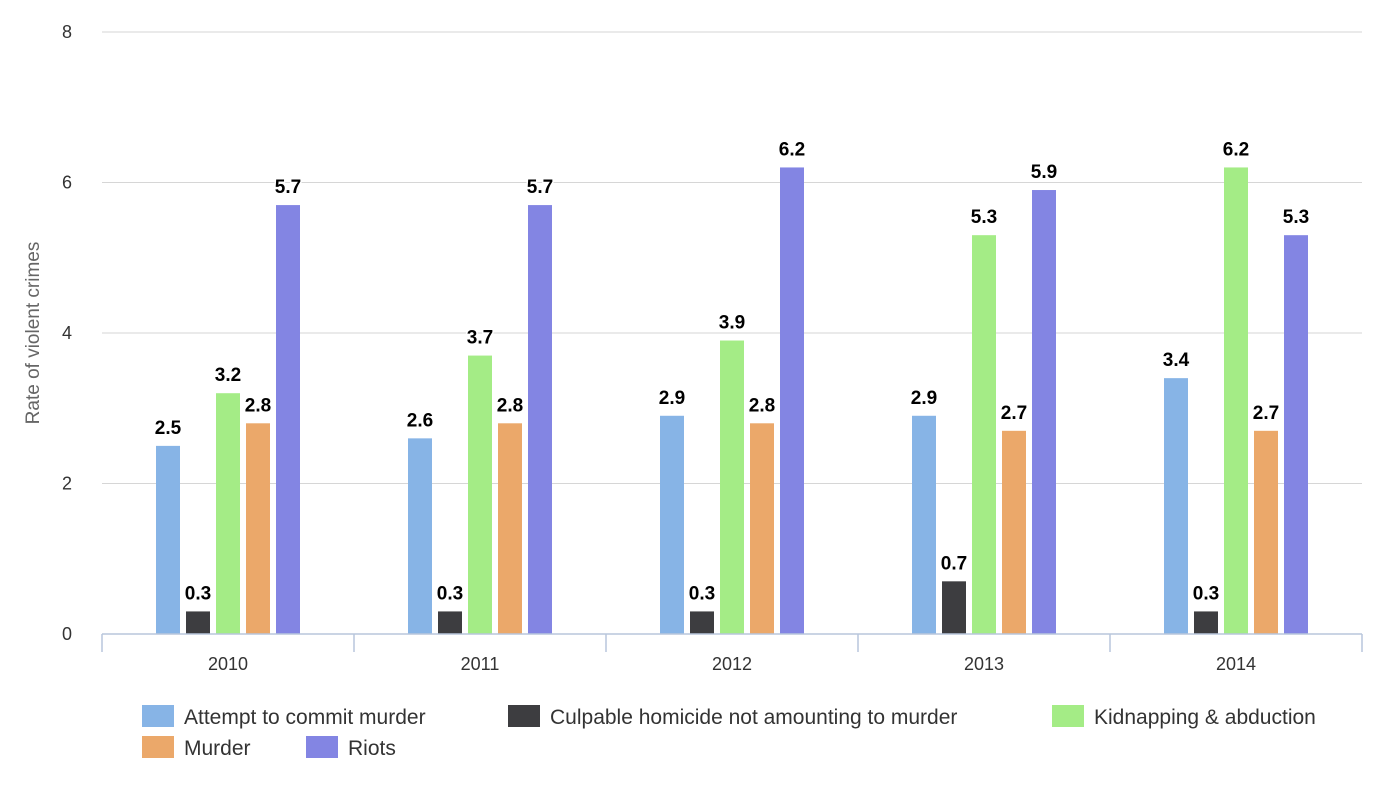 Image resolution: width=1376 pixels, height=792 pixels. I want to click on y-tick-label: 0, so click(67, 634).